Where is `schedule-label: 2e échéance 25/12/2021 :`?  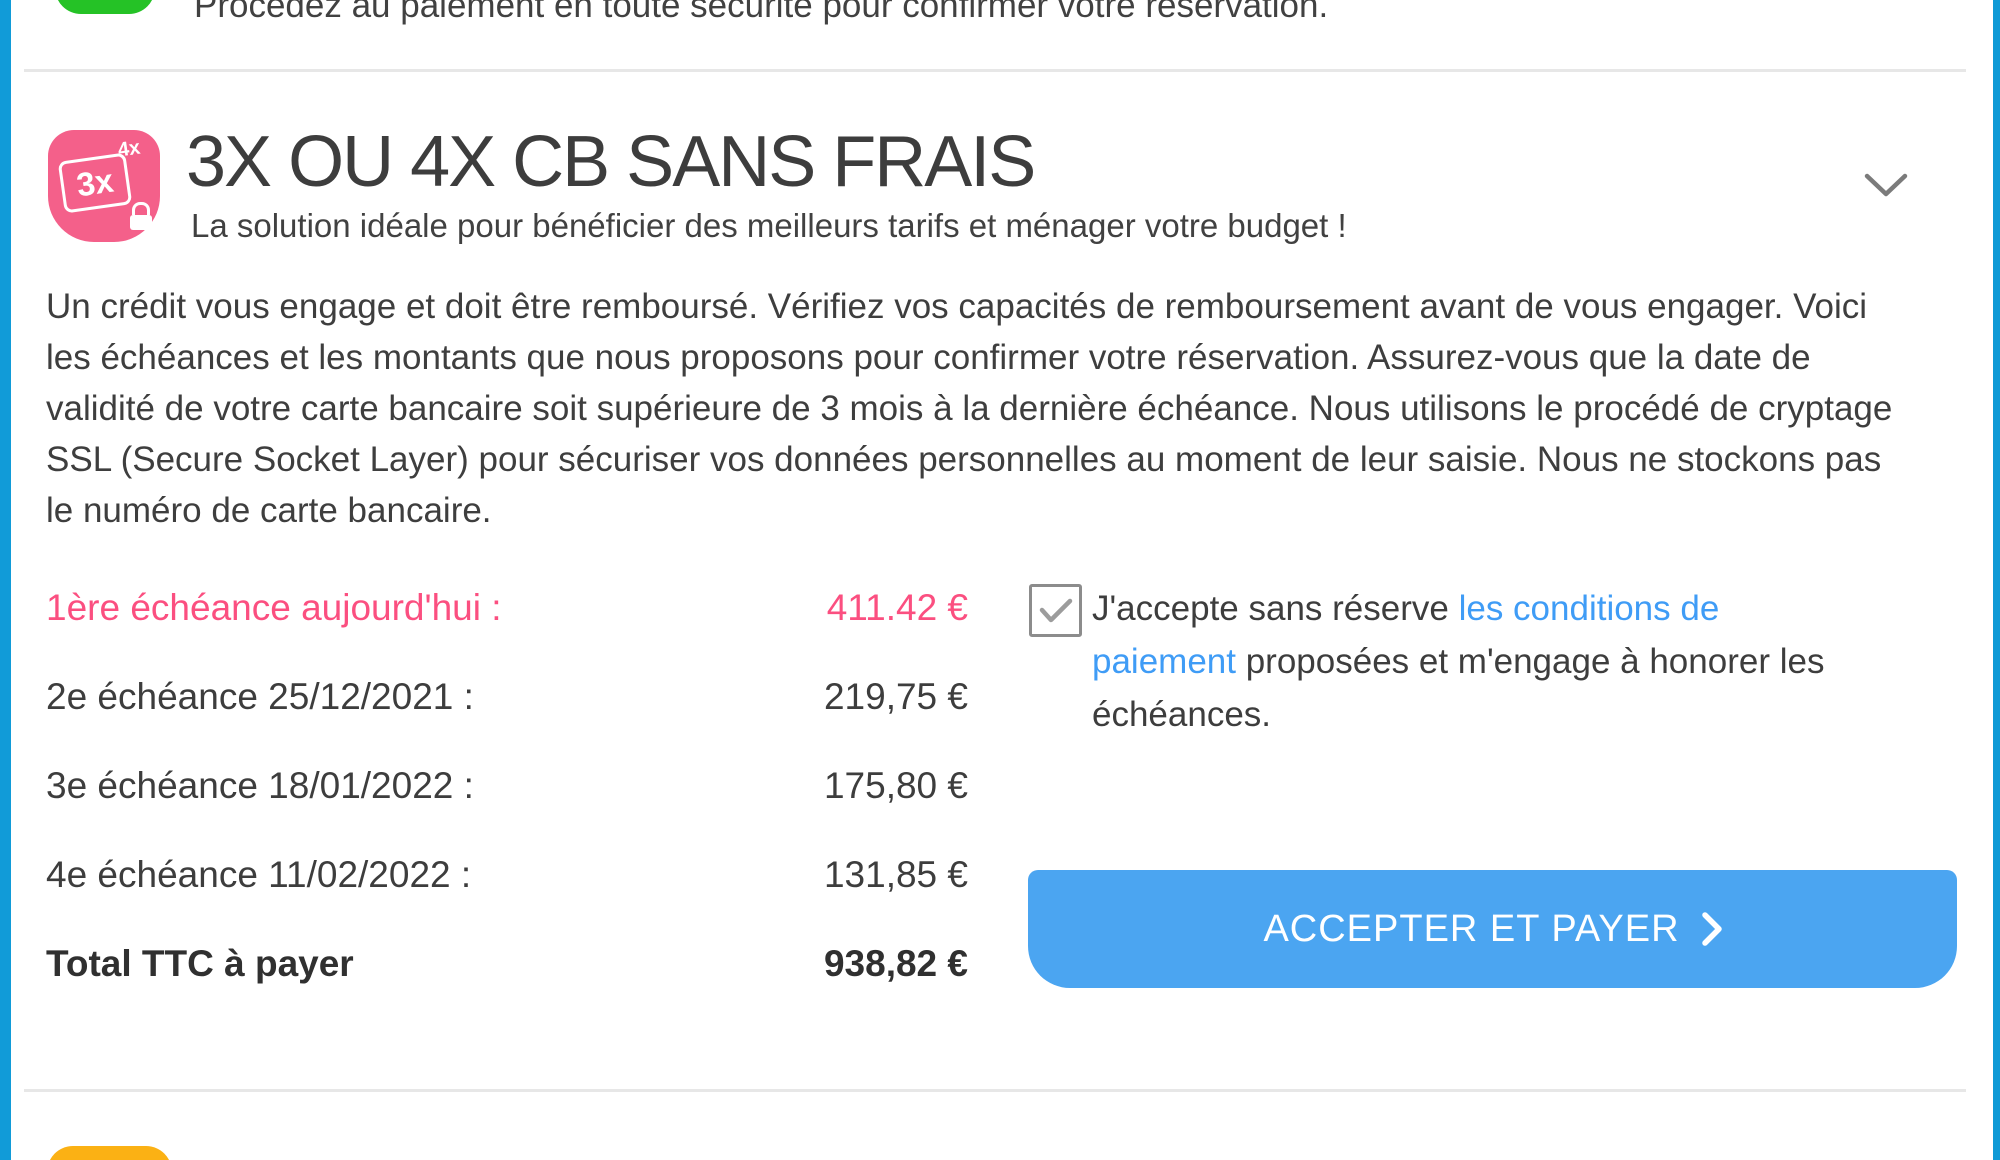 schedule-label: 2e échéance 25/12/2021 : is located at coordinates (260, 696).